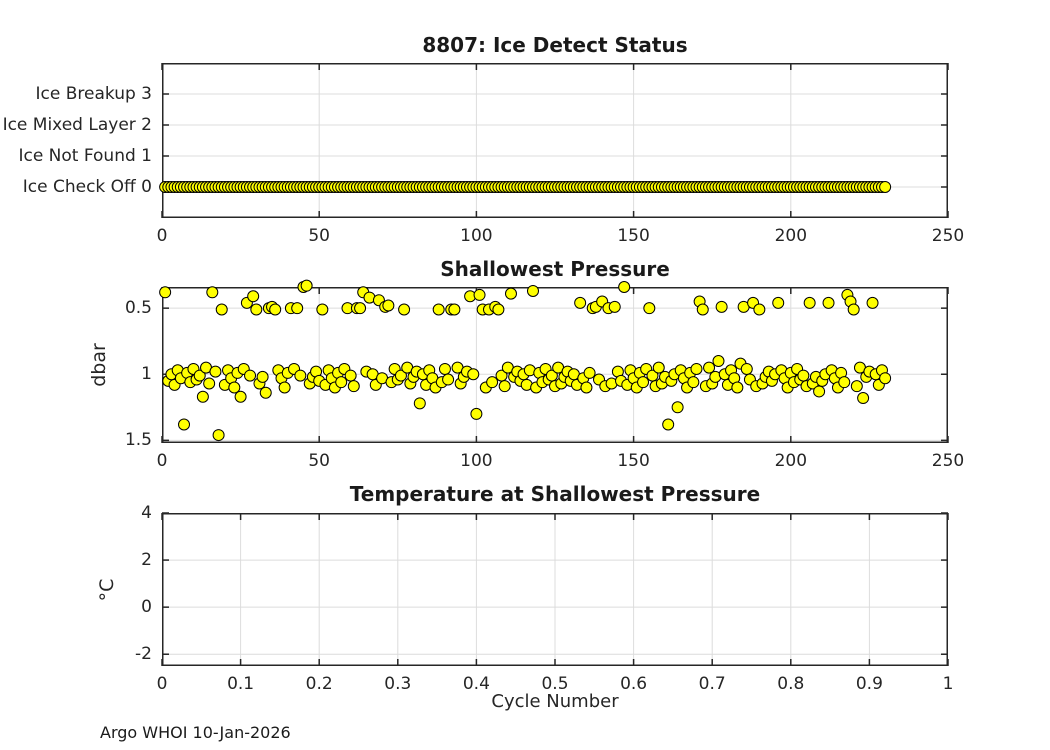  What do you see at coordinates (633, 236) in the screenshot?
I see `plot1-x-tick-label: 150` at bounding box center [633, 236].